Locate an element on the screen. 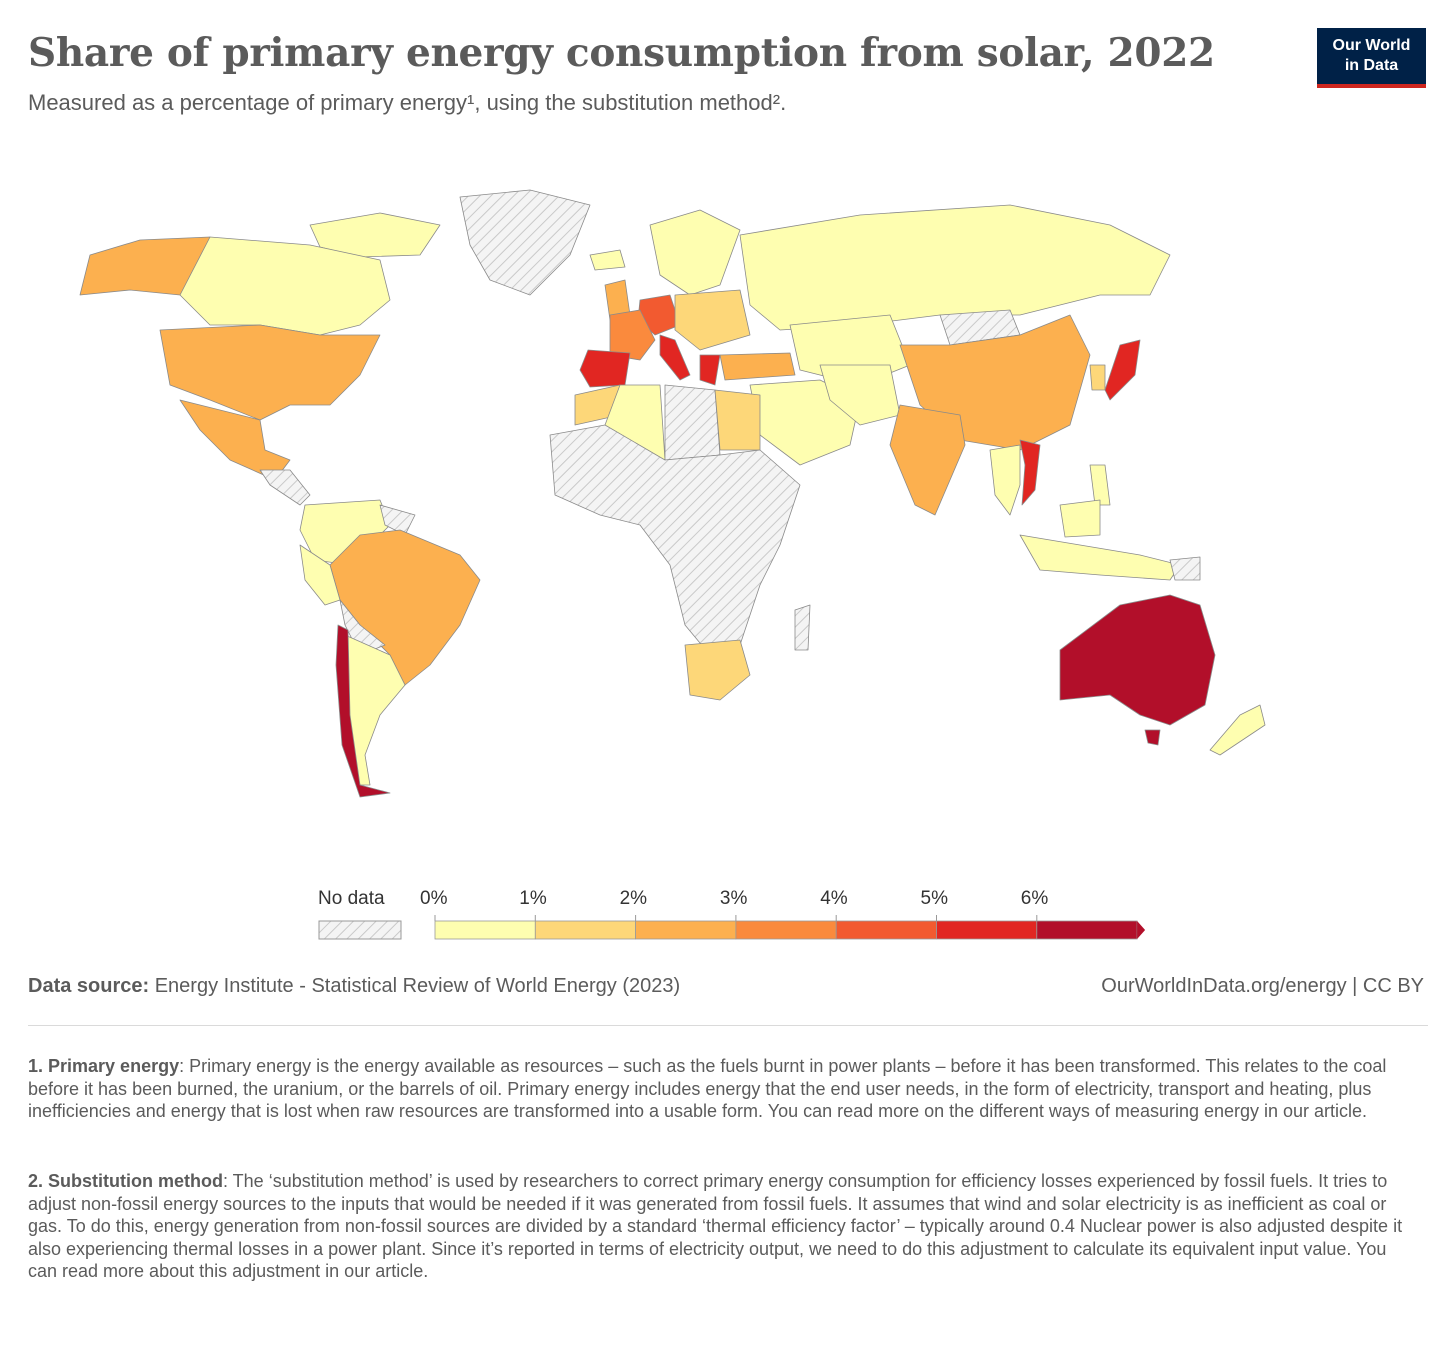  legend-tick-label: 4% is located at coordinates (834, 898).